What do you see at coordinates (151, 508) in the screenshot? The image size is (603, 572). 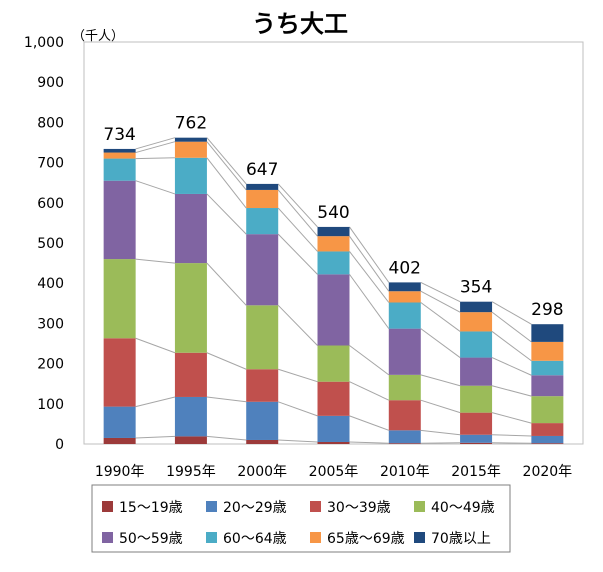 I see `legend-label: 15～19歳` at bounding box center [151, 508].